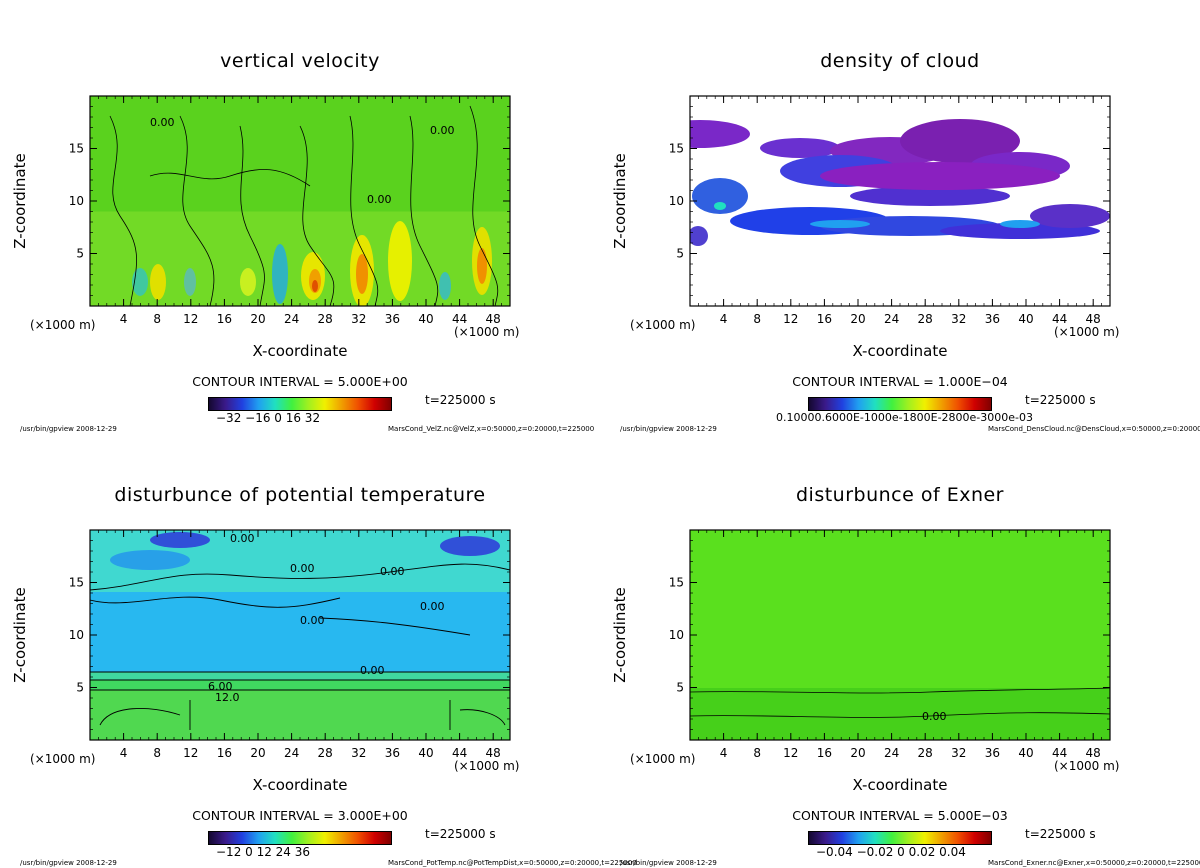 The image size is (1200, 868). What do you see at coordinates (300, 495) in the screenshot?
I see `chart-title: disturbunce of potential temperature` at bounding box center [300, 495].